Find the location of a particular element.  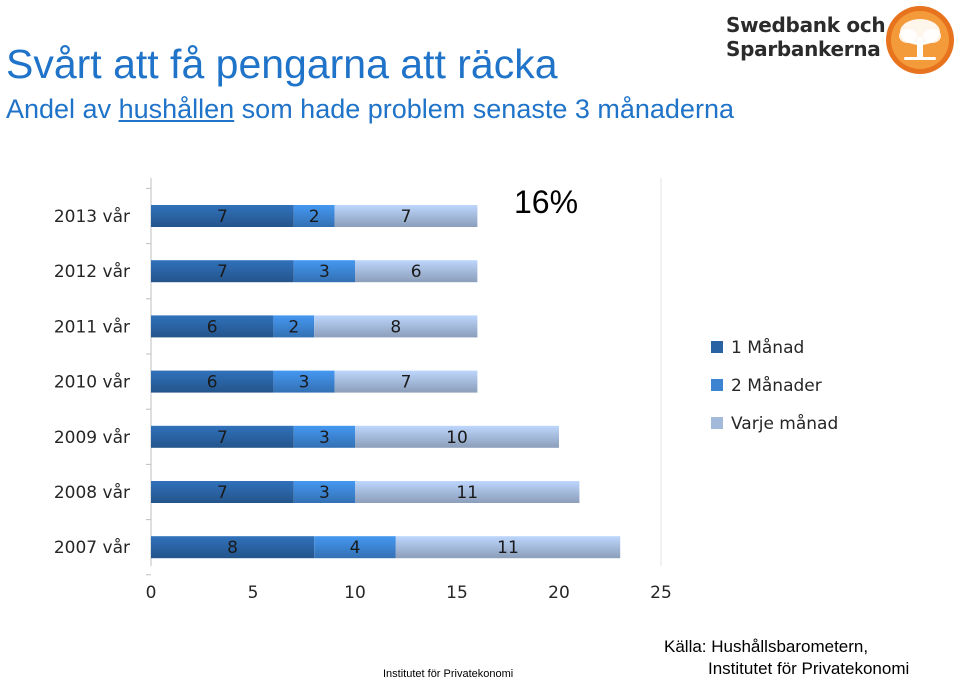

x-tick-label: 25 is located at coordinates (661, 593).